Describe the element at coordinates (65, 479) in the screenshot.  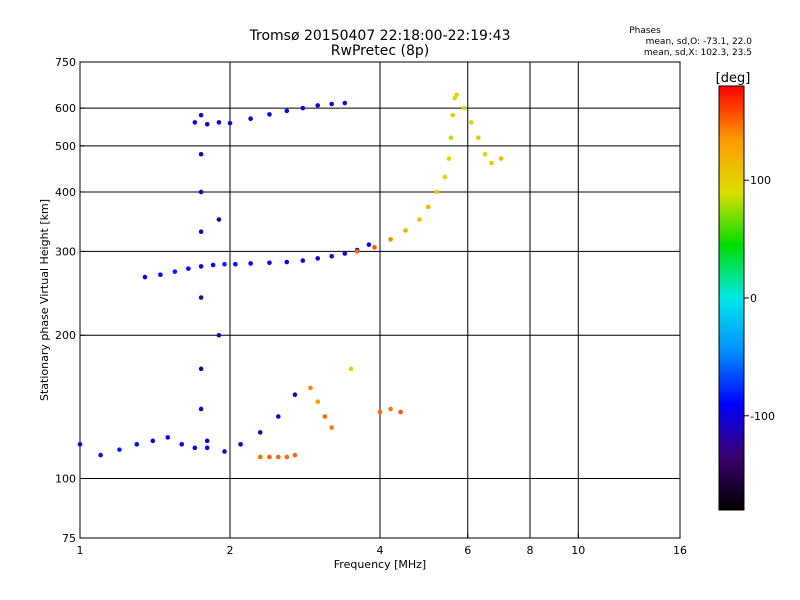
I see `y-tick-label: 100` at that location.